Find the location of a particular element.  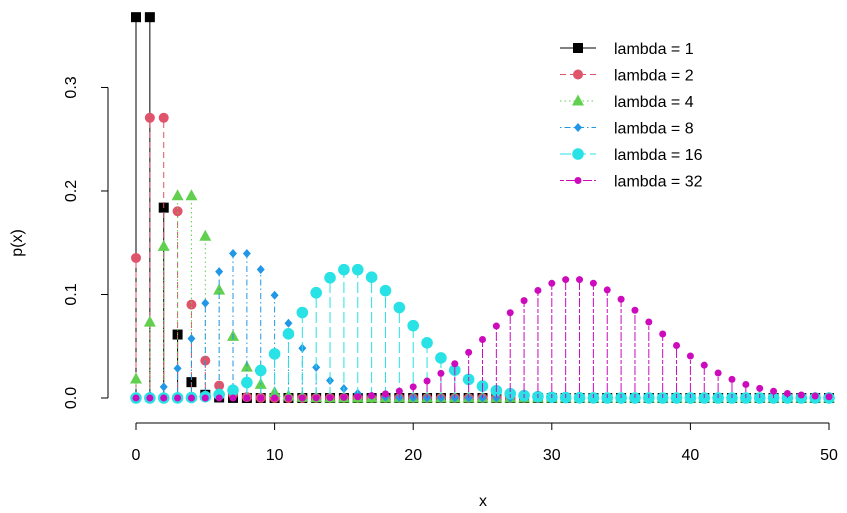

x-tick-label: 50 is located at coordinates (829, 455).